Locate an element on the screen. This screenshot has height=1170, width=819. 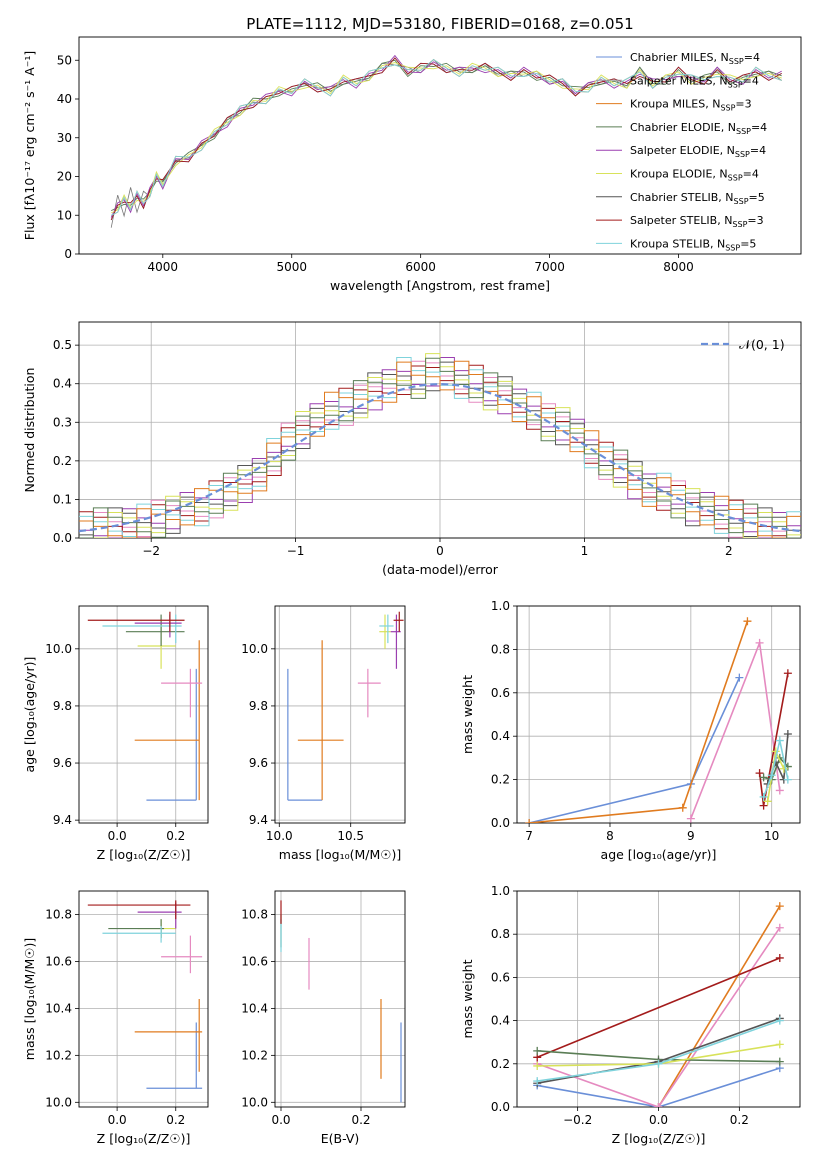
x-tick-label: 6000 is located at coordinates (420, 267).